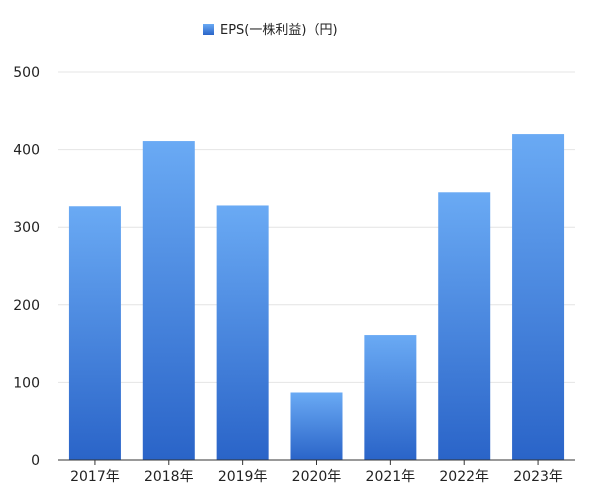 Image resolution: width=600 pixels, height=500 pixels. I want to click on y-tick-label: 100, so click(26, 383).